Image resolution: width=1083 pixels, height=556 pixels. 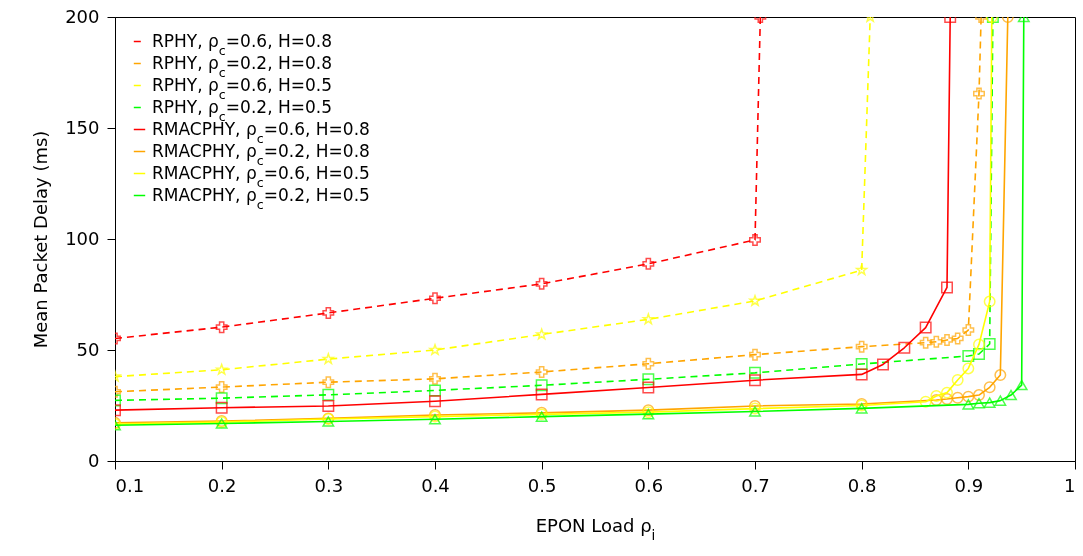 I want to click on x-tick-label: 0.7, so click(x=755, y=485).